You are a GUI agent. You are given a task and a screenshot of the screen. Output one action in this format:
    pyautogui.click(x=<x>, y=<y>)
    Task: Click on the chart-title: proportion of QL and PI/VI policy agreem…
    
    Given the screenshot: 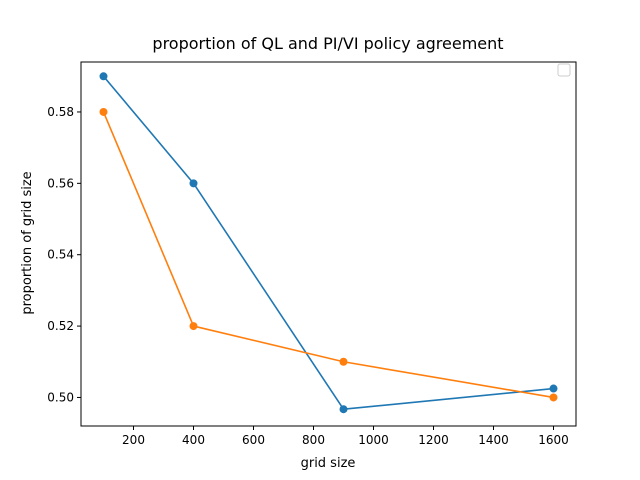 What is the action you would take?
    pyautogui.click(x=327, y=43)
    